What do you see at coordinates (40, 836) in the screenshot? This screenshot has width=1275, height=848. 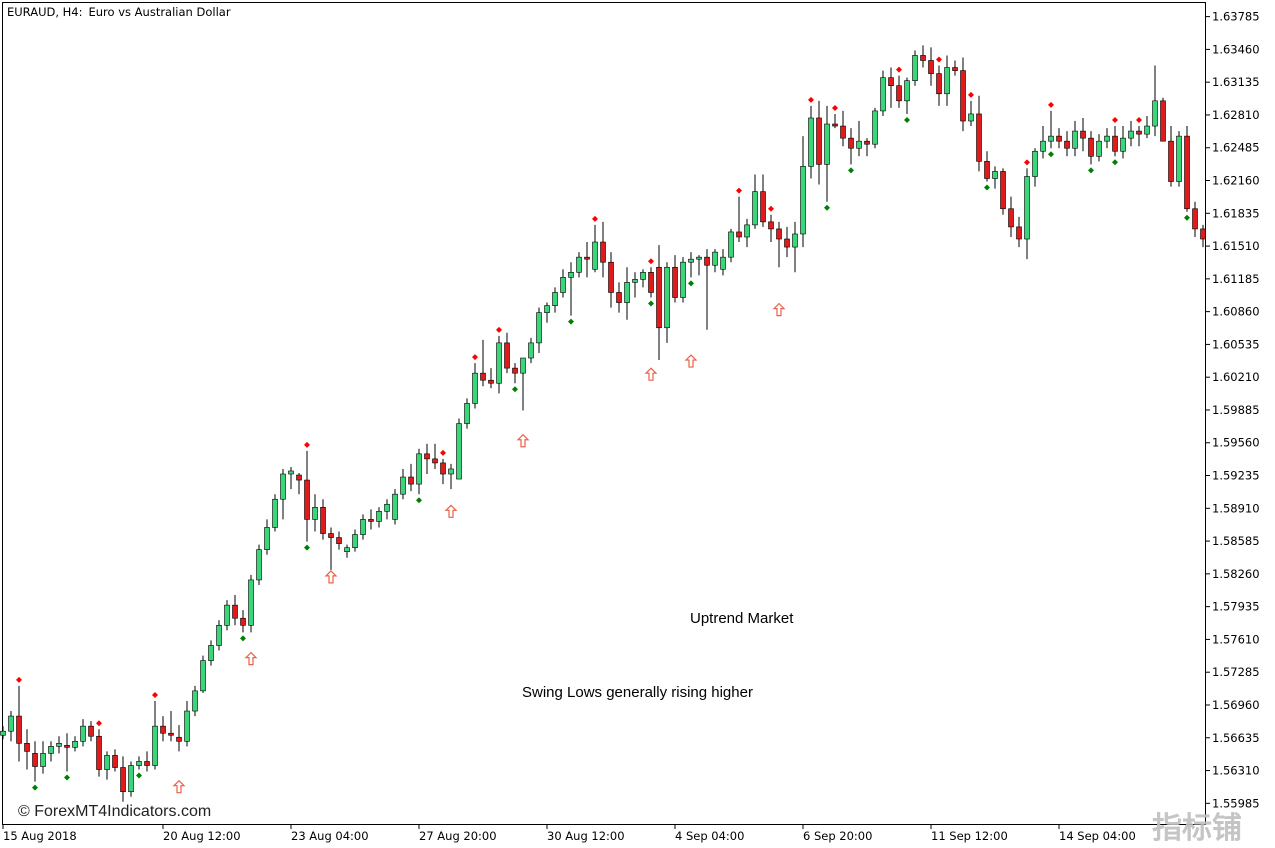 I see `x-tick-label: 15 Aug 2018` at bounding box center [40, 836].